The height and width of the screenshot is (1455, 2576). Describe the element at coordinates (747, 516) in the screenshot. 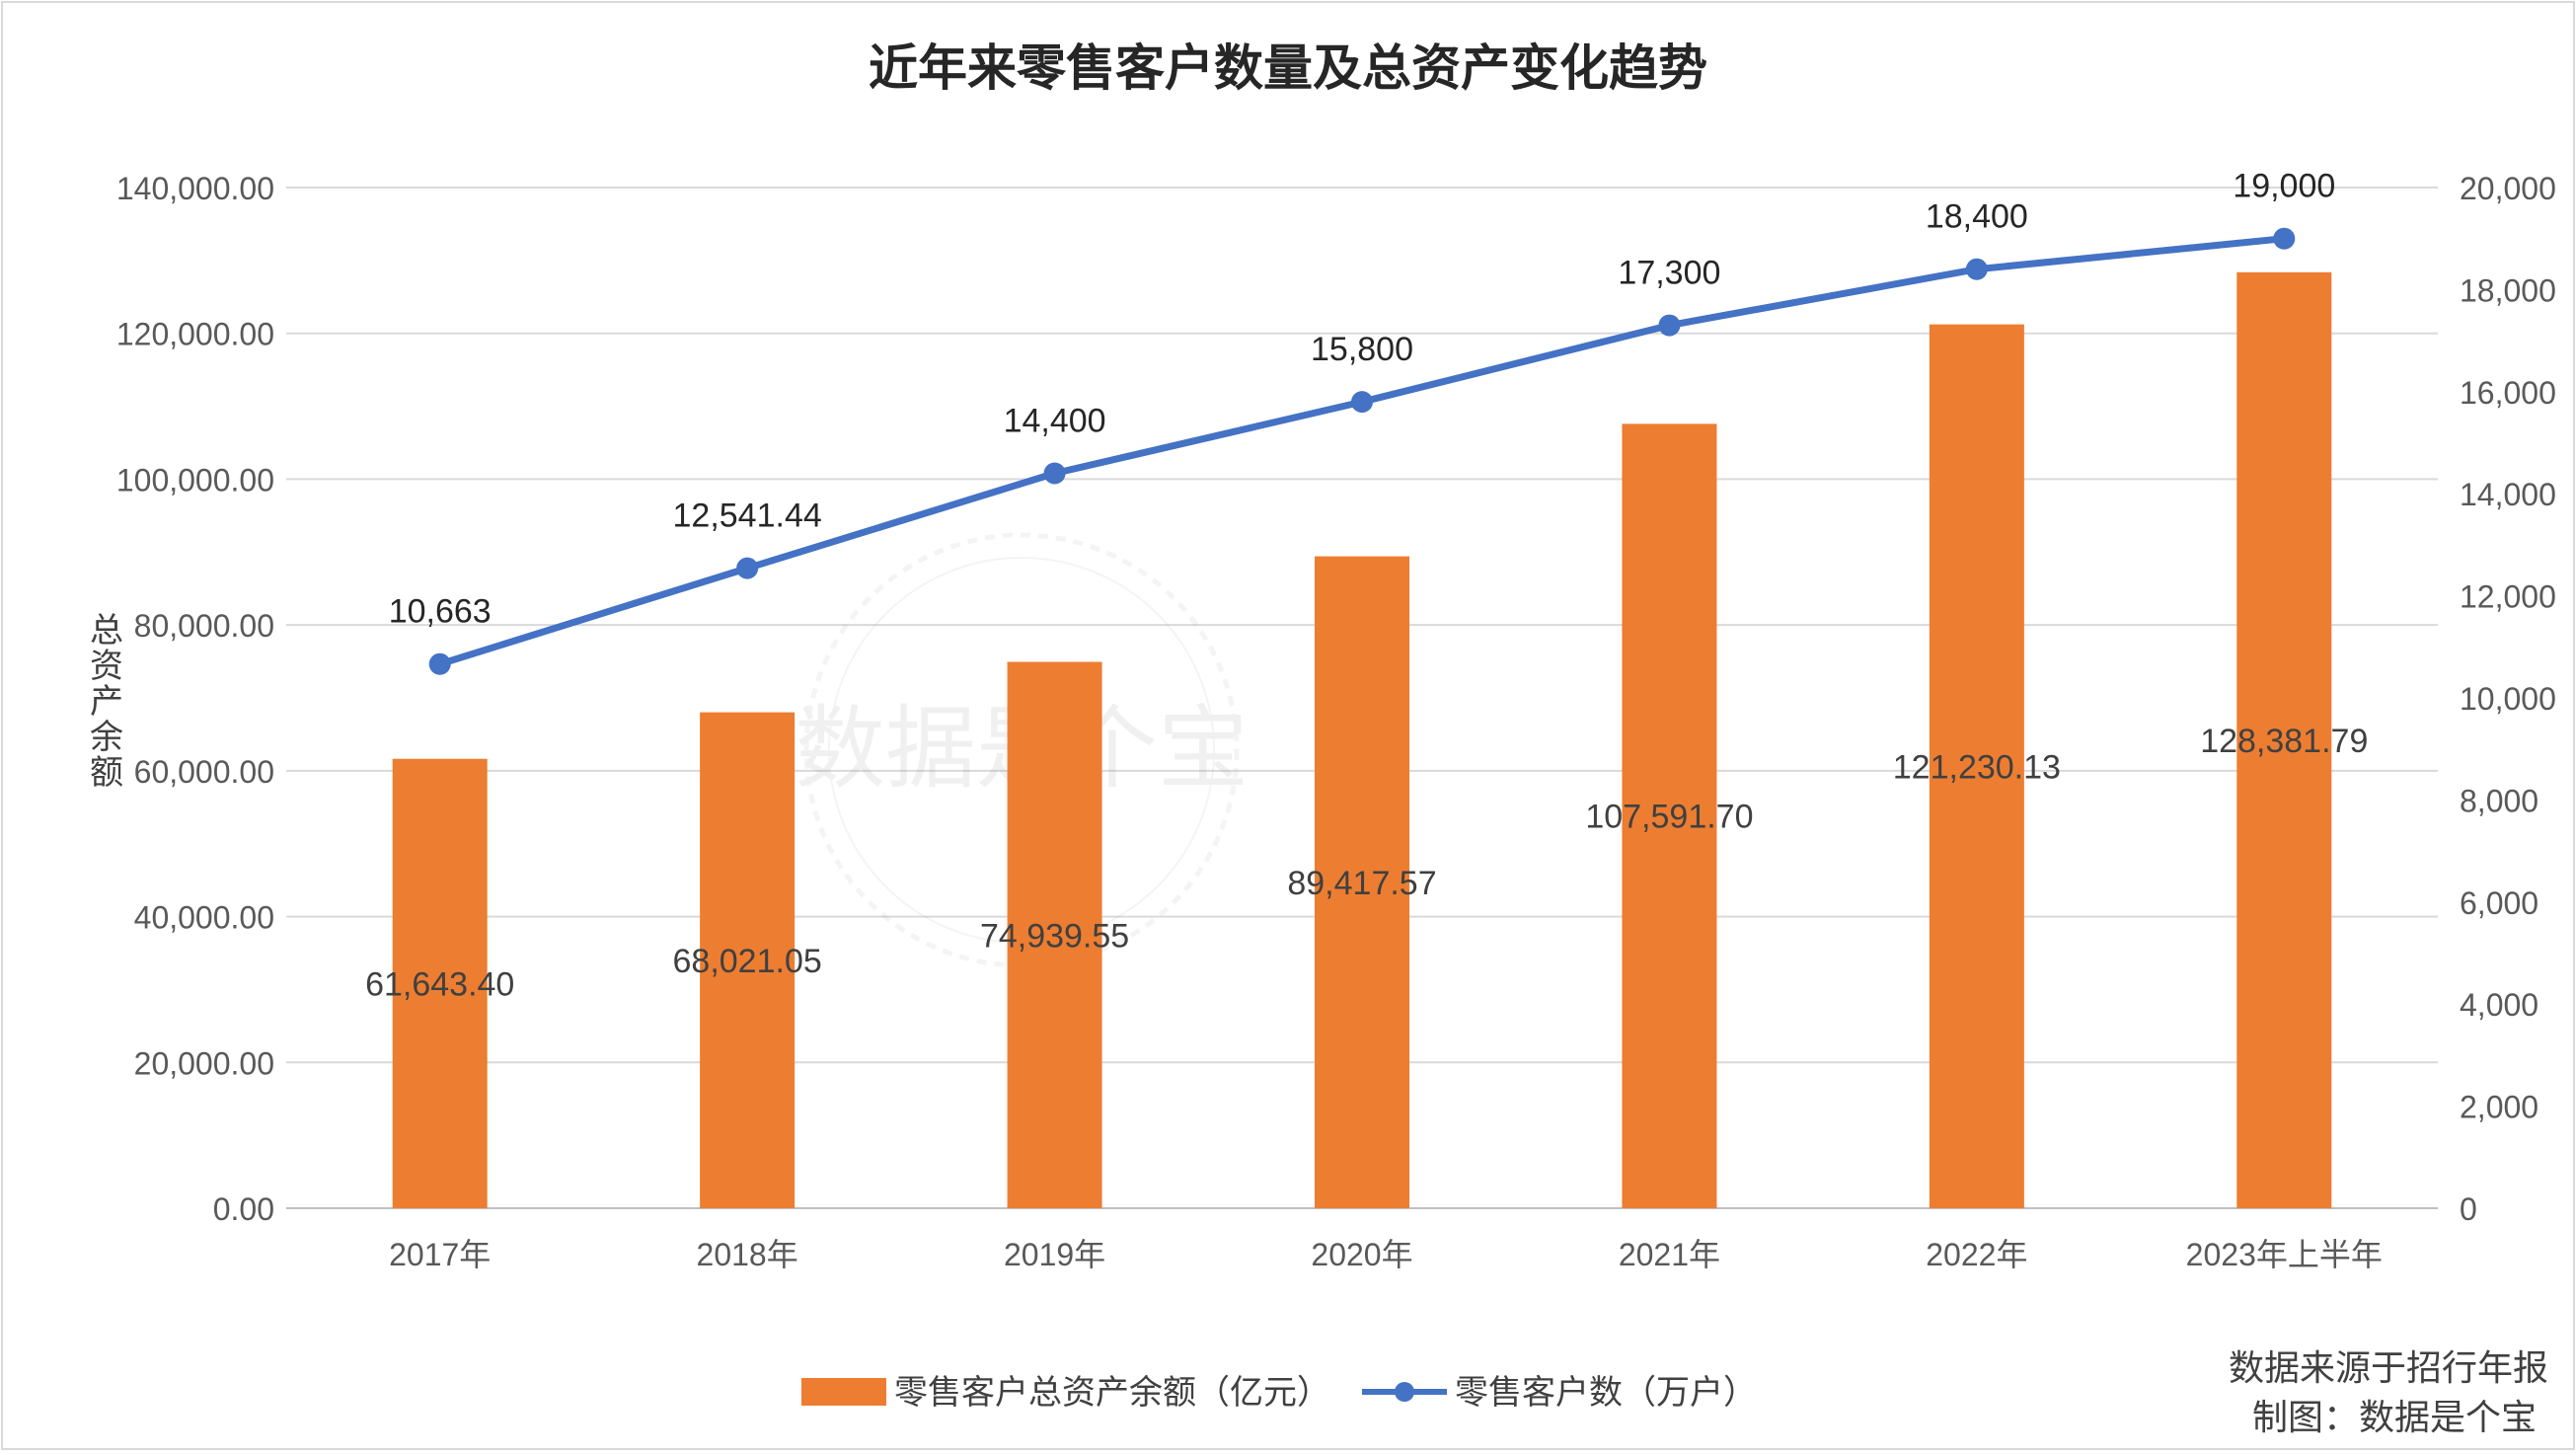

I see `line-data-label: 12,541.44` at that location.